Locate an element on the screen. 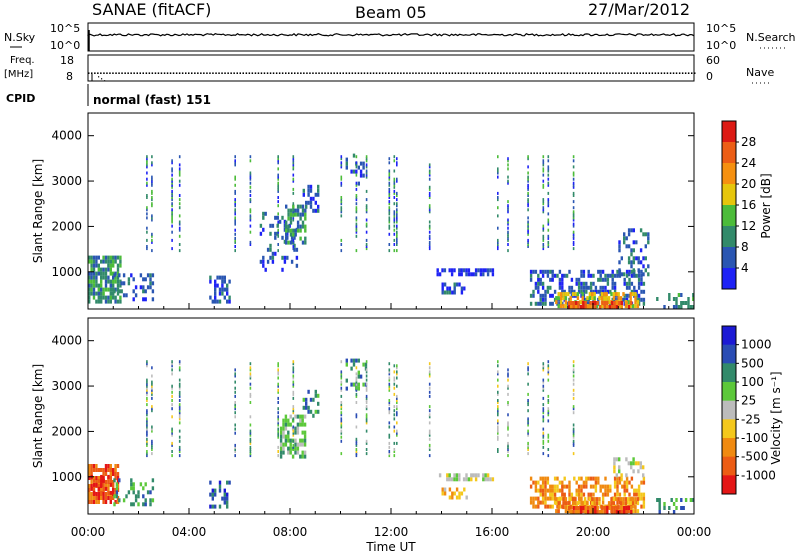 This screenshot has height=554, width=800. colorbar-segment is located at coordinates (729, 336).